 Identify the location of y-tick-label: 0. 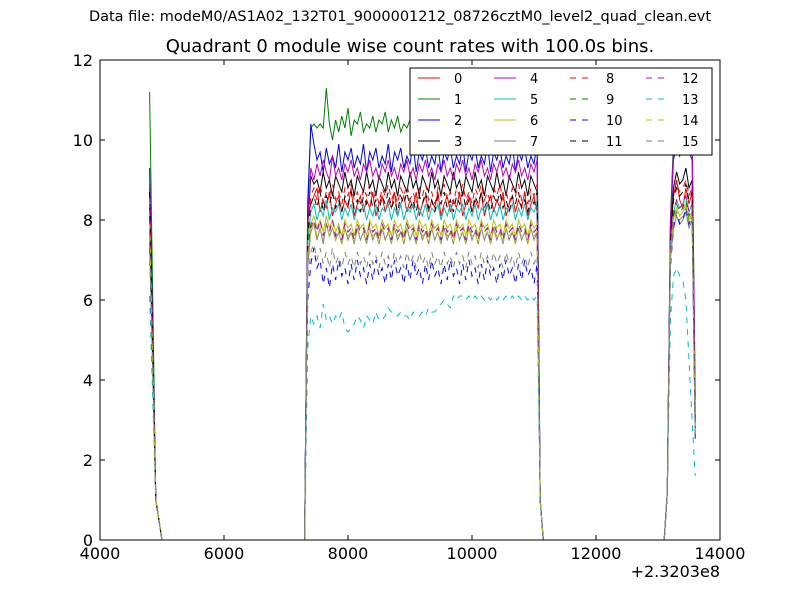
(88, 540).